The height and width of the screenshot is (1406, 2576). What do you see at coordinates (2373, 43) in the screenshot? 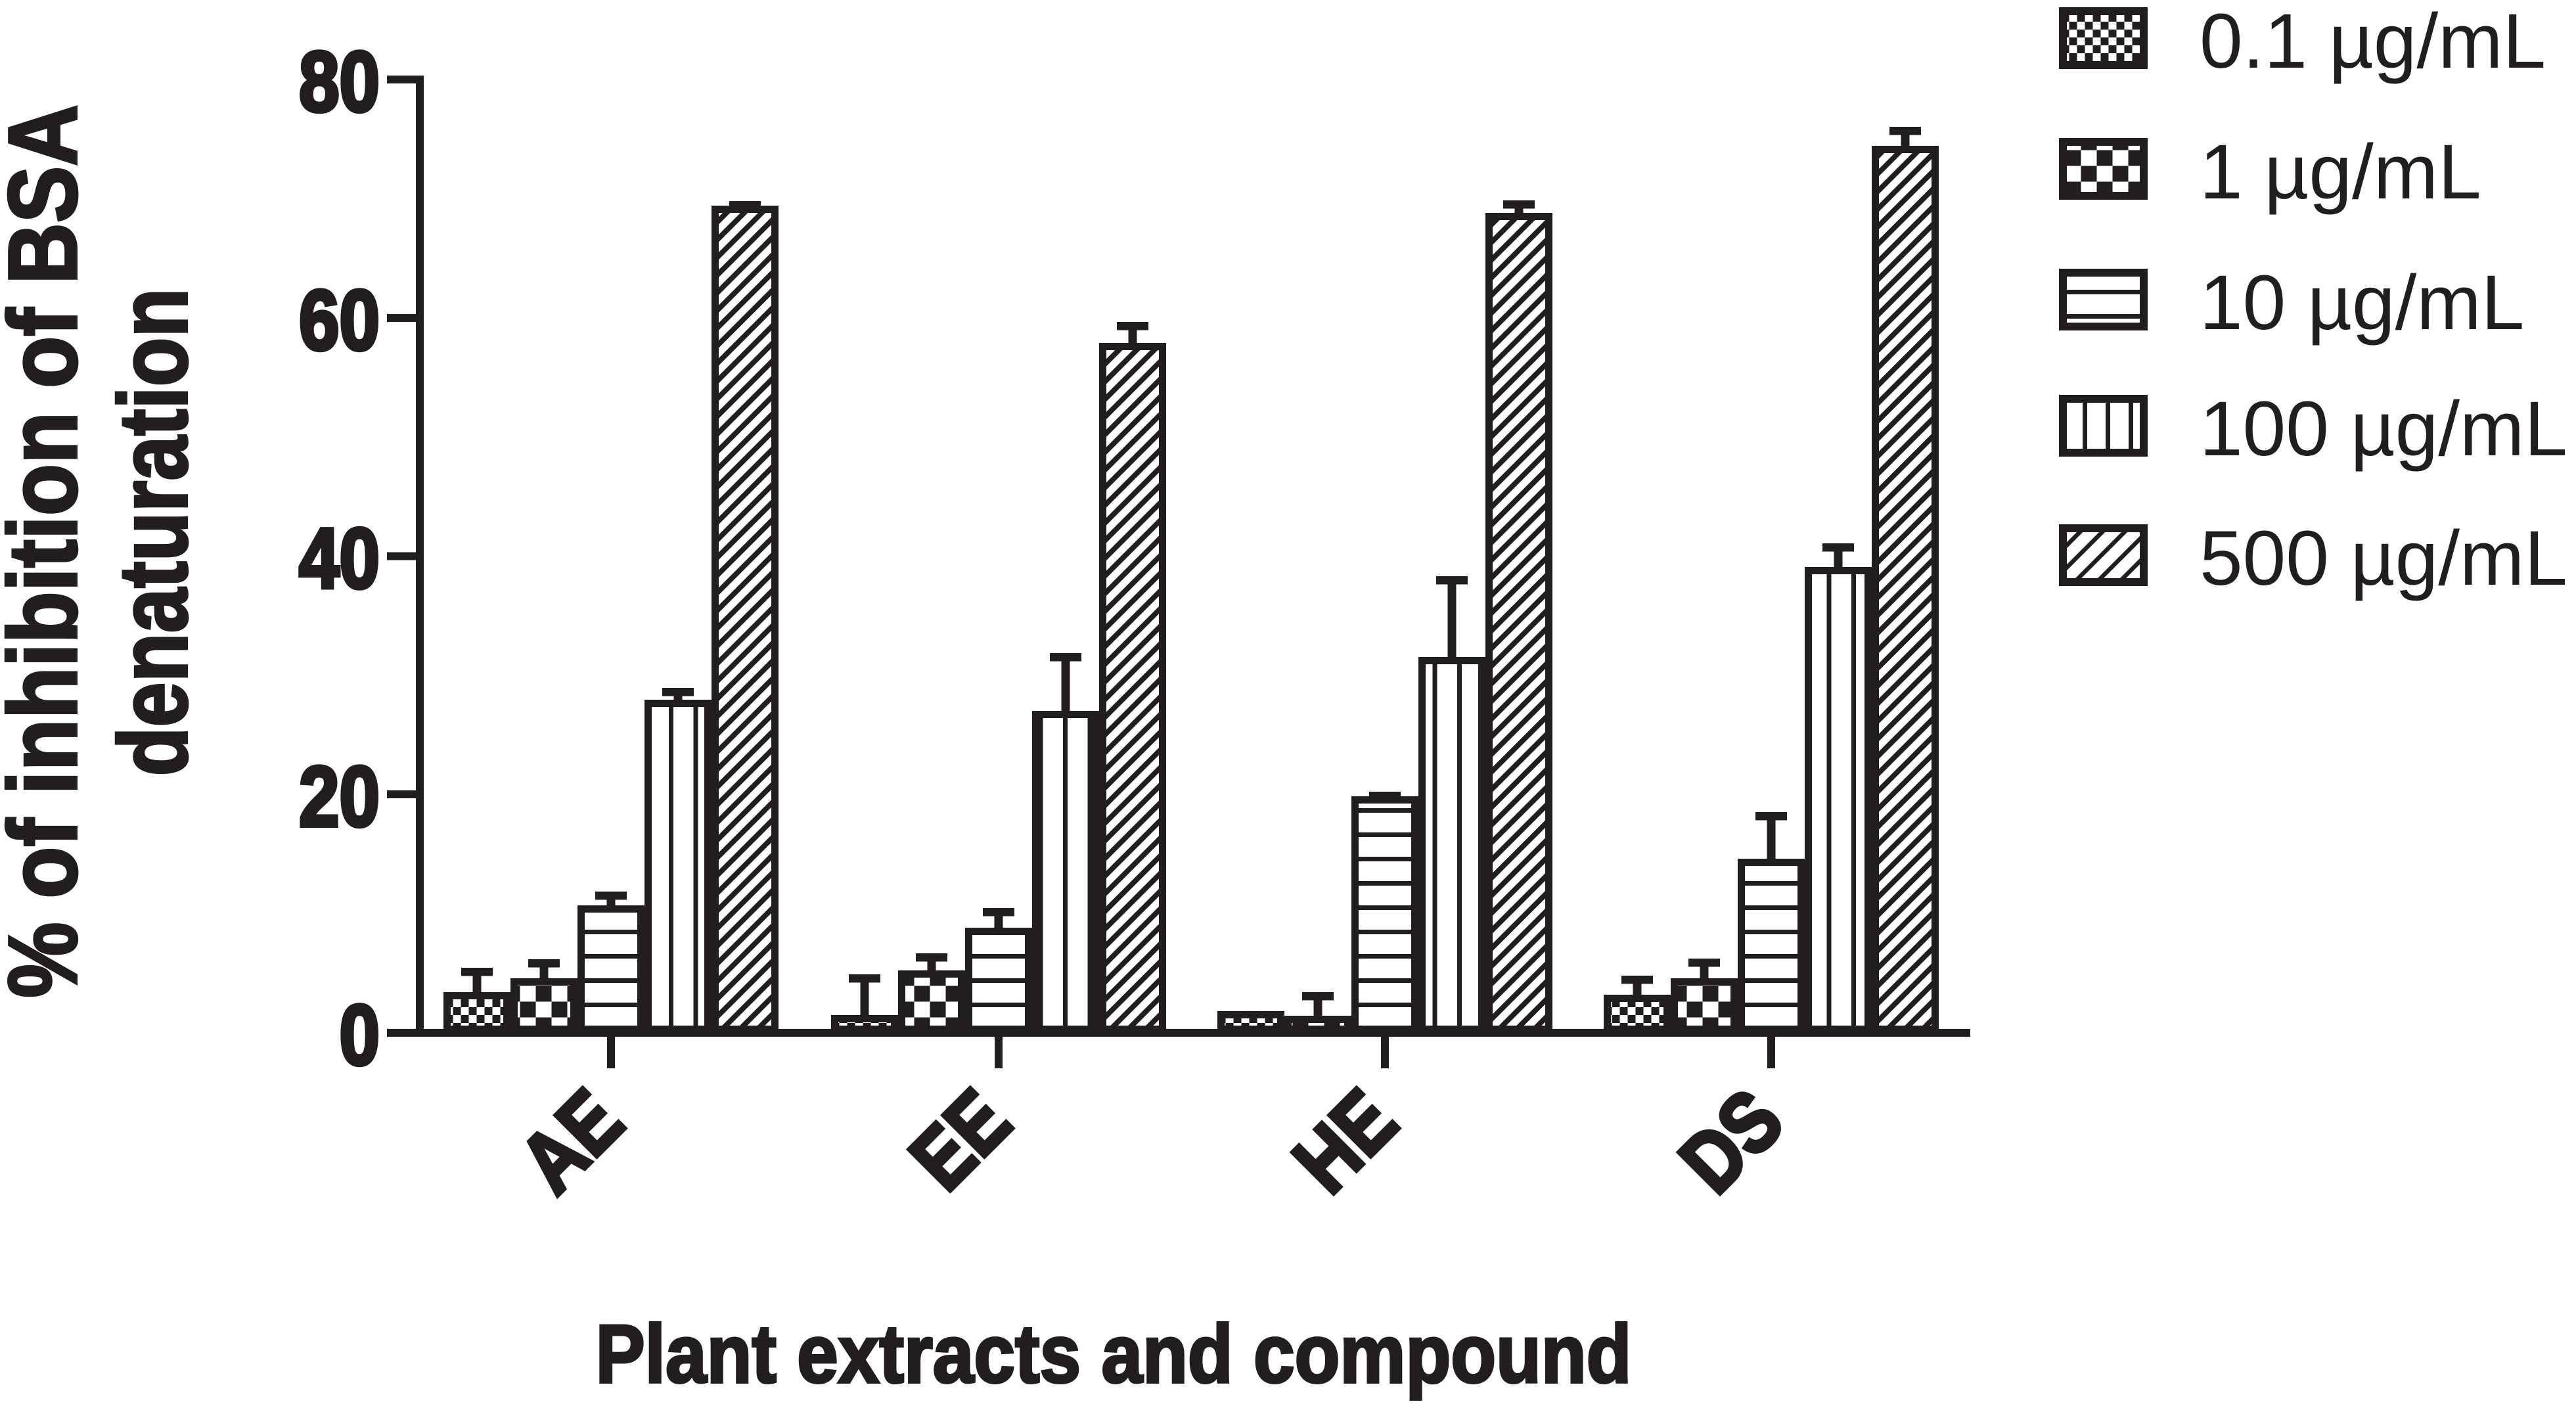
I see `svg-text: 0.1 µg/mL` at bounding box center [2373, 43].